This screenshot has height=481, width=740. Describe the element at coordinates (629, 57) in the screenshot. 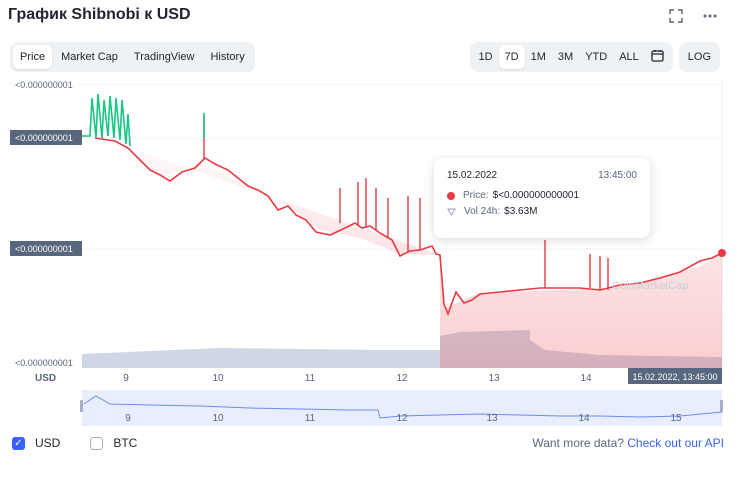

I see `range-all: ALL` at that location.